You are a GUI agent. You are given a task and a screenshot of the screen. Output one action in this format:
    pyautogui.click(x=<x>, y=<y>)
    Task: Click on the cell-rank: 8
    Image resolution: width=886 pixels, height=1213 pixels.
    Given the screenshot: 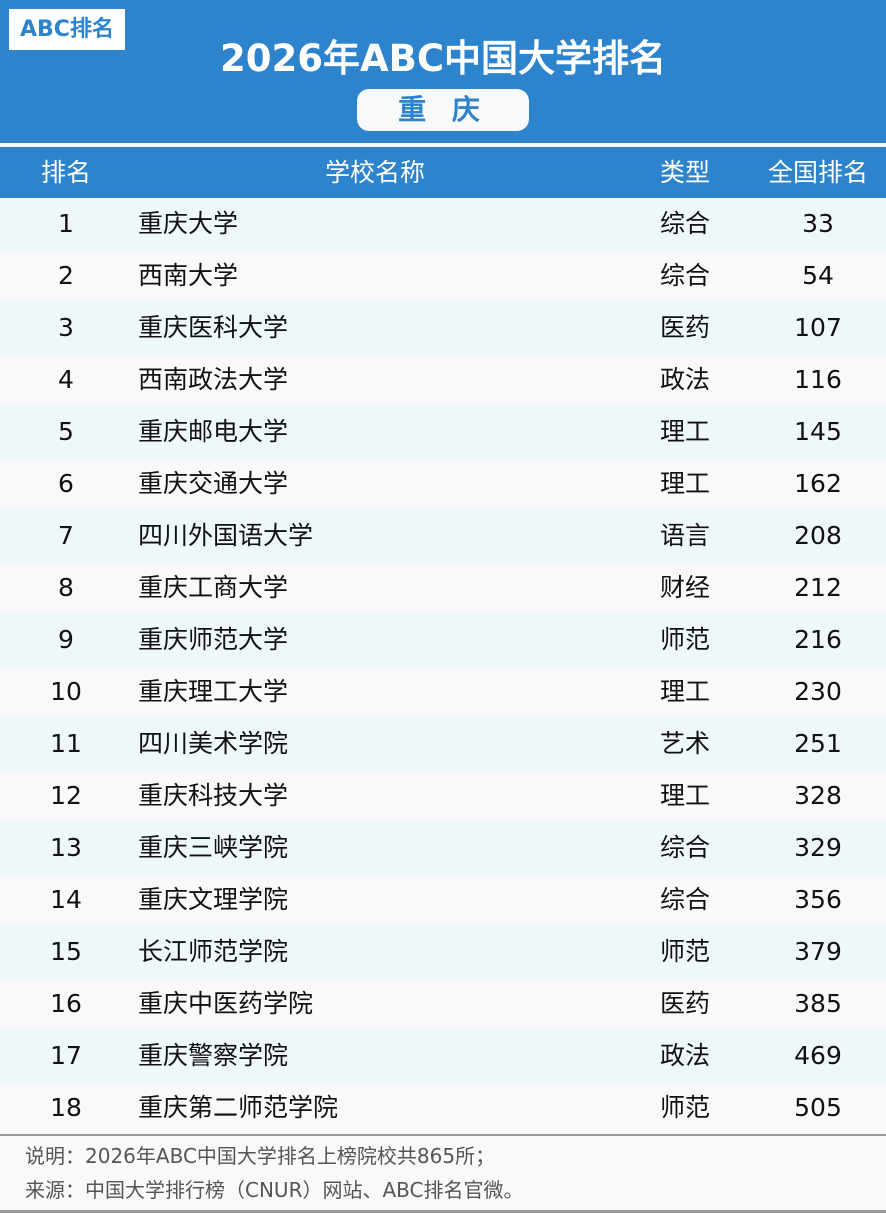 What is the action you would take?
    pyautogui.click(x=66, y=587)
    